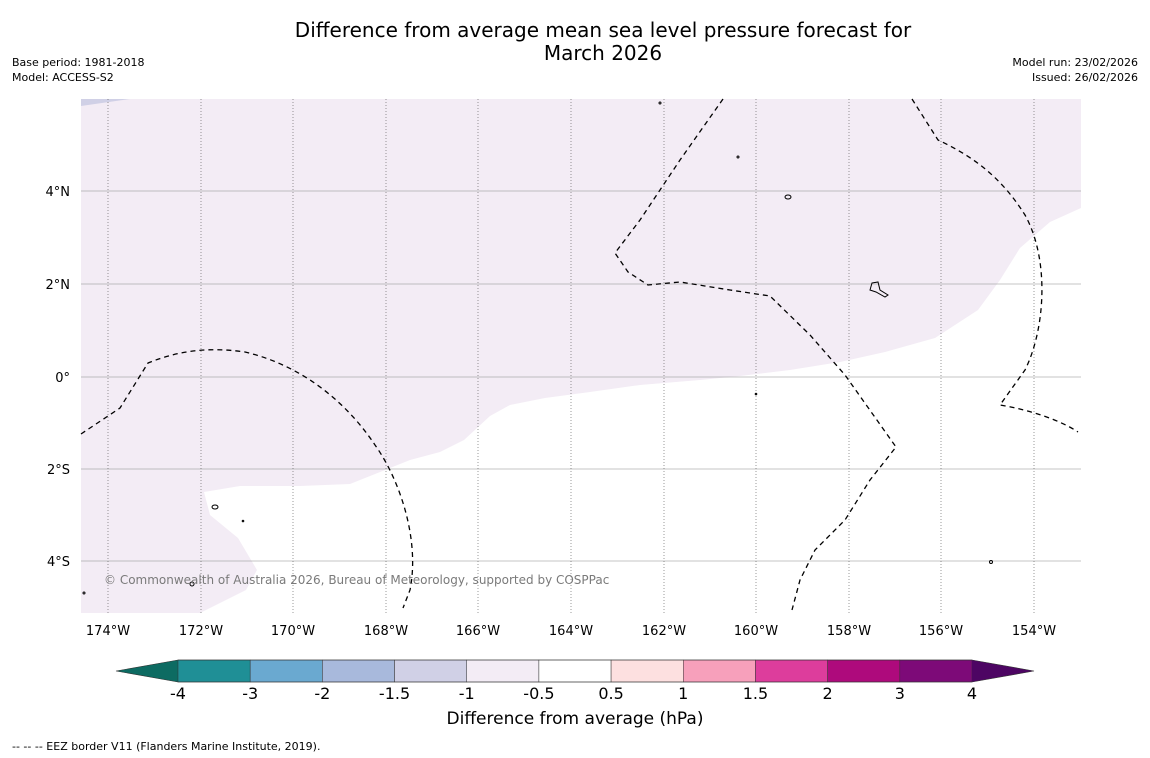 The image size is (1150, 758). I want to click on colorbar-extend-low, so click(147, 671).